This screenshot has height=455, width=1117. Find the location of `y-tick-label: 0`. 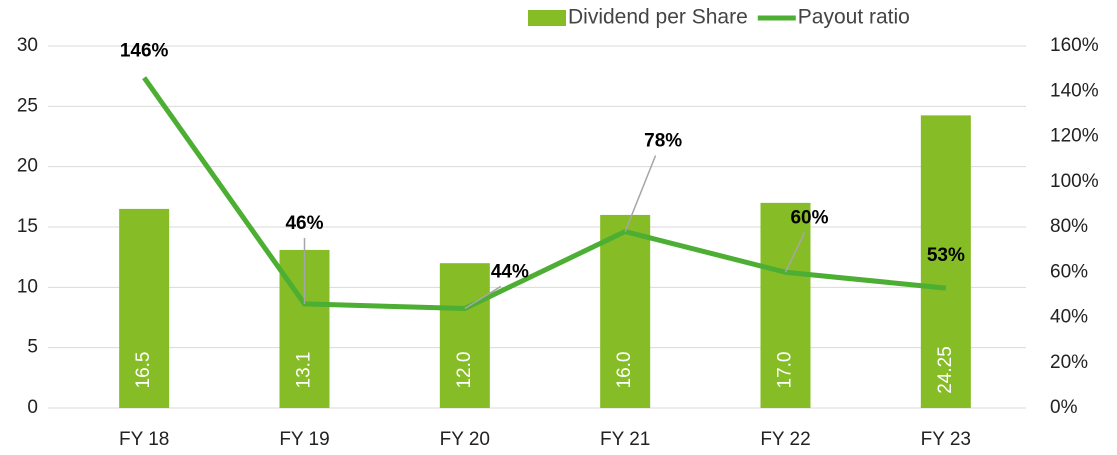

y-tick-label: 0 is located at coordinates (32, 407).